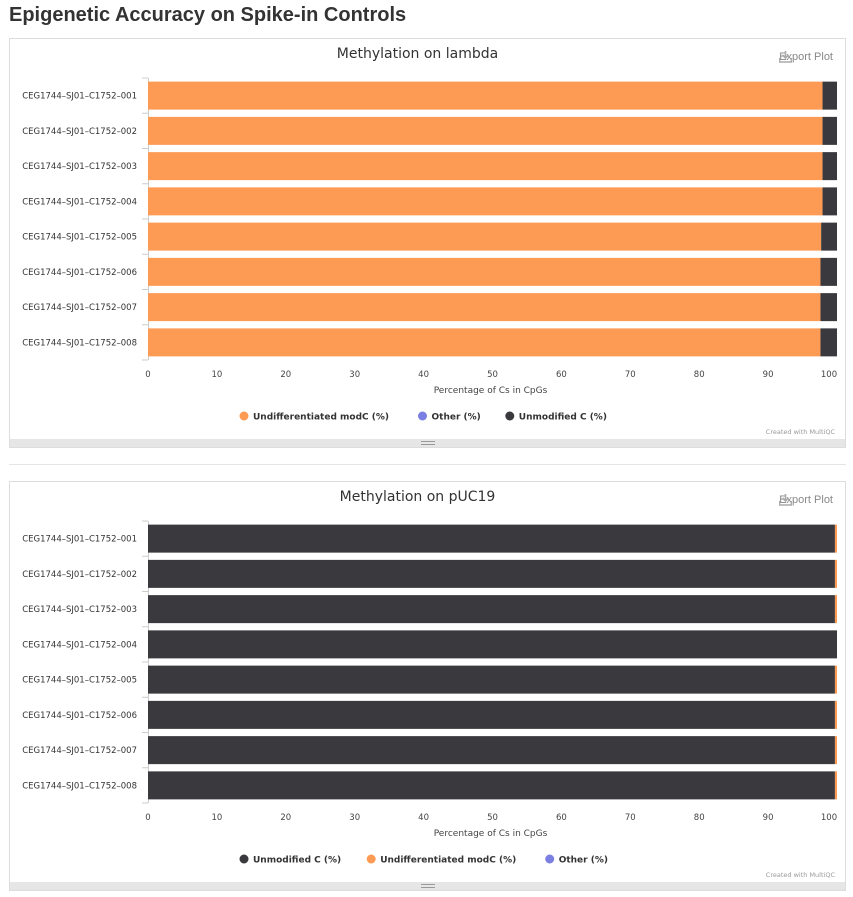  What do you see at coordinates (418, 497) in the screenshot?
I see `chart-title: Methylation on pUC19` at bounding box center [418, 497].